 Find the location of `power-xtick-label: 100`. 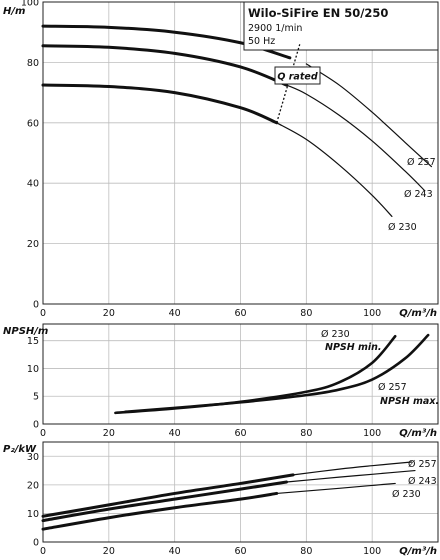

power-xtick-label: 100 is located at coordinates (372, 551).